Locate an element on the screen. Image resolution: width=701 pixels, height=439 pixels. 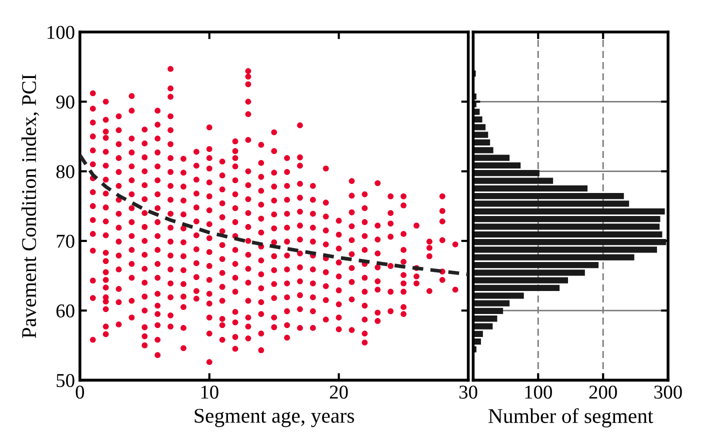
x-tick-label: 200 is located at coordinates (603, 392).